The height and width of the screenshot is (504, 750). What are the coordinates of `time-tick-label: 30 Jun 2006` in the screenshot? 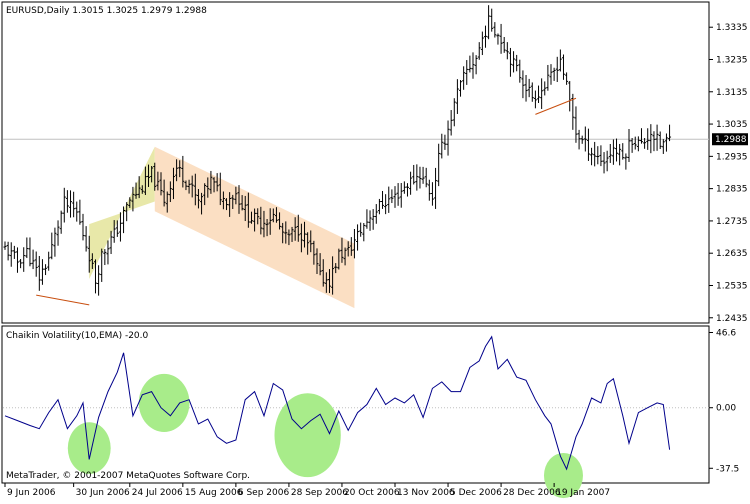 It's located at (103, 493).